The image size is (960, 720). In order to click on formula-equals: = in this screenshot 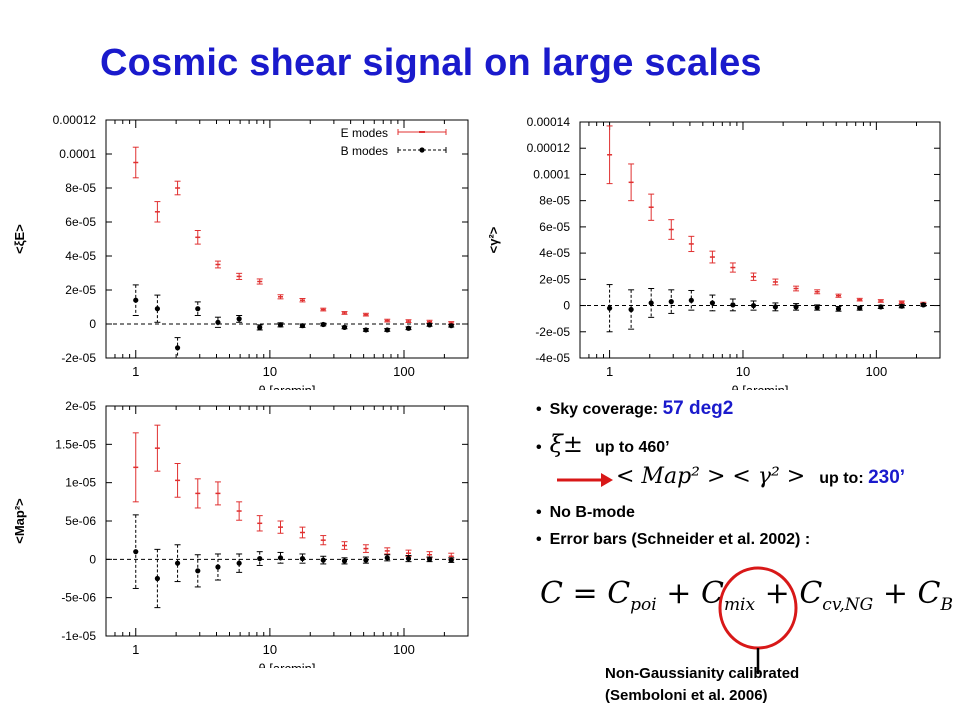, I will do `click(585, 593)`.